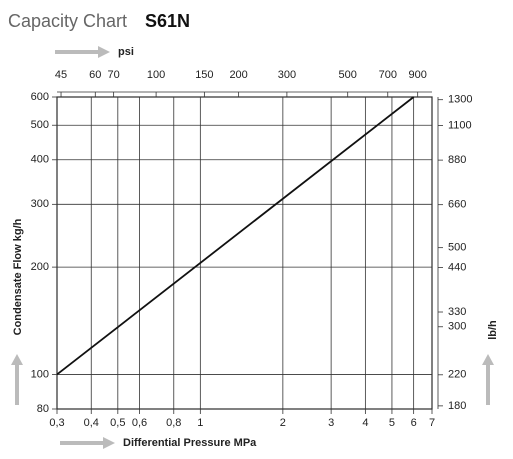  What do you see at coordinates (40, 374) in the screenshot?
I see `y-tick-label: 100` at bounding box center [40, 374].